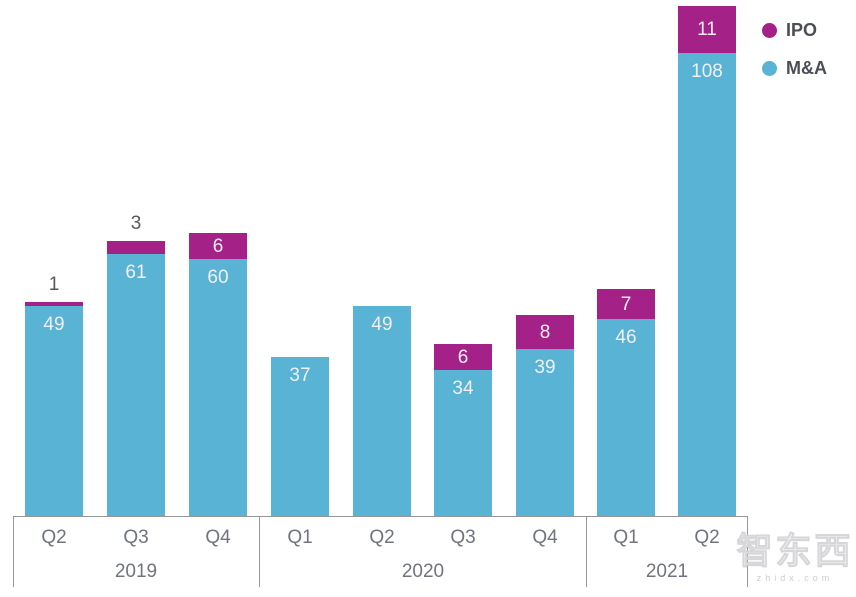 This screenshot has height=597, width=856. I want to click on bar-2019-q3: 61 3, so click(136, 365).